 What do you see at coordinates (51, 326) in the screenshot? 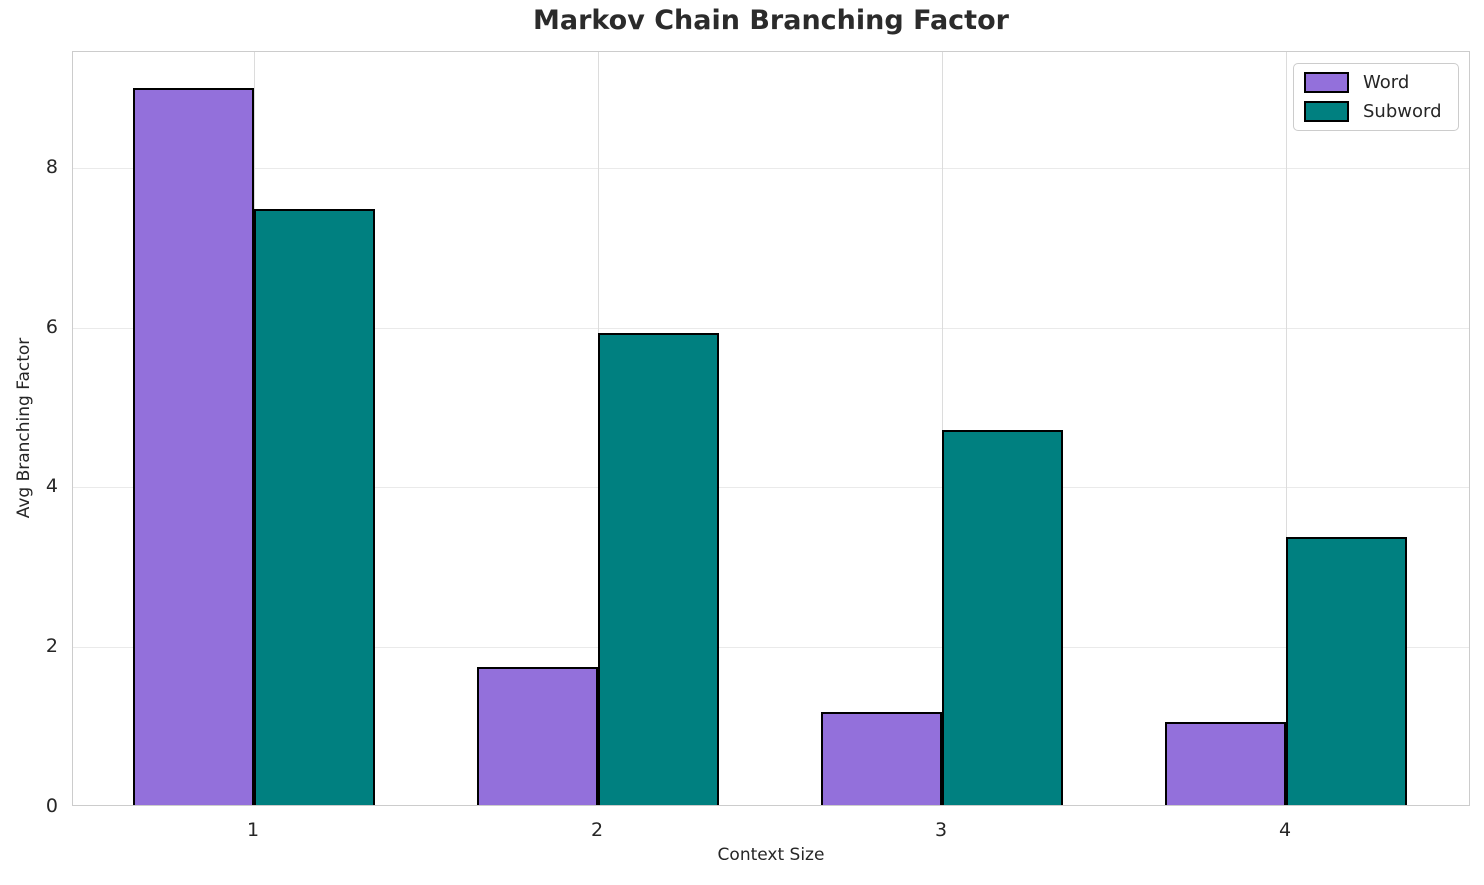
I see `y-tick-label-6: 6` at bounding box center [51, 326].